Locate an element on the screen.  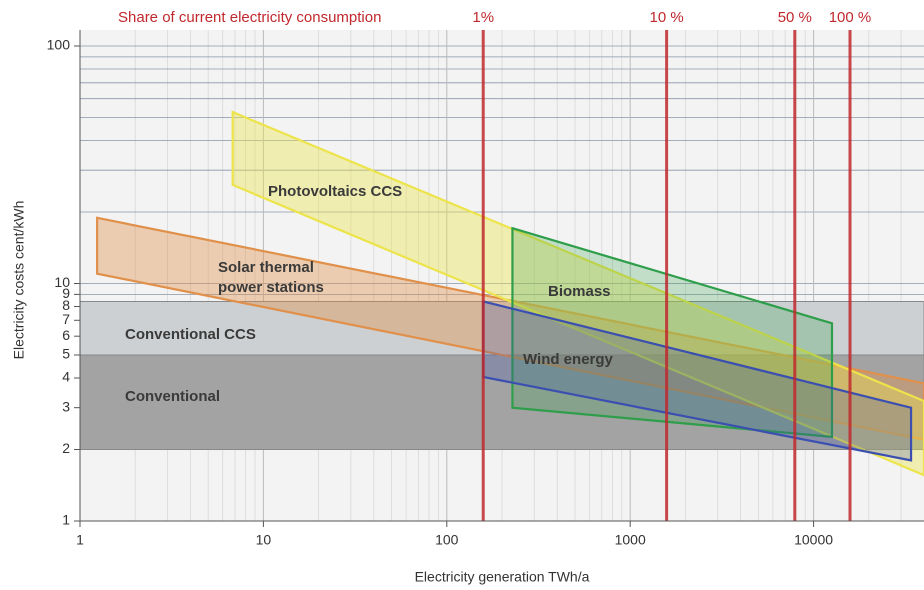
top-axis-label: Share of current electricity consumption is located at coordinates (249, 17).